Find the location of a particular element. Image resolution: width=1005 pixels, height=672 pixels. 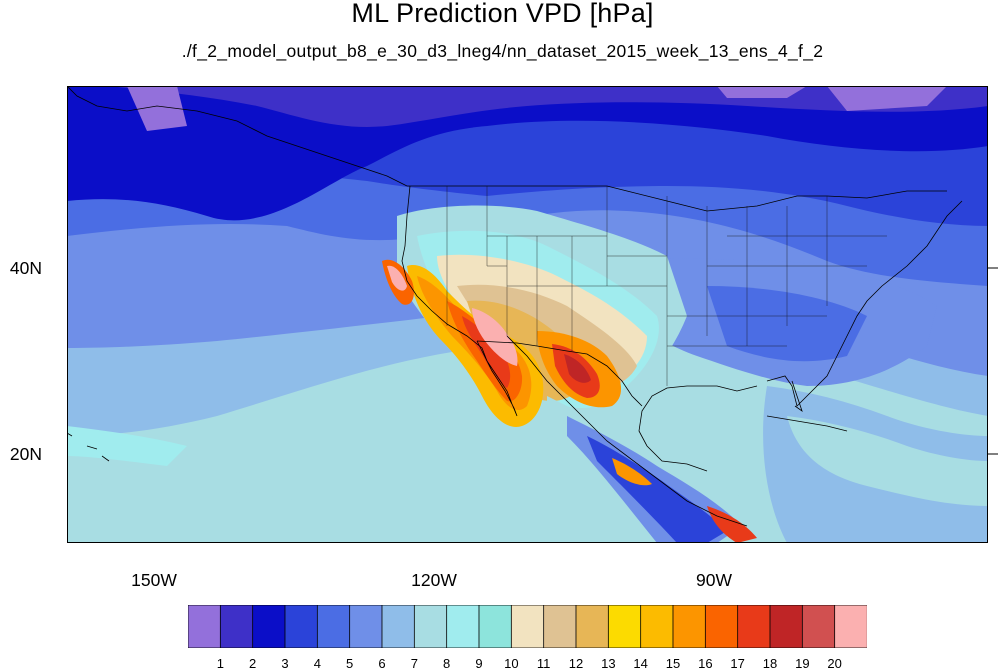

colorbar-label: 10 is located at coordinates (511, 663).